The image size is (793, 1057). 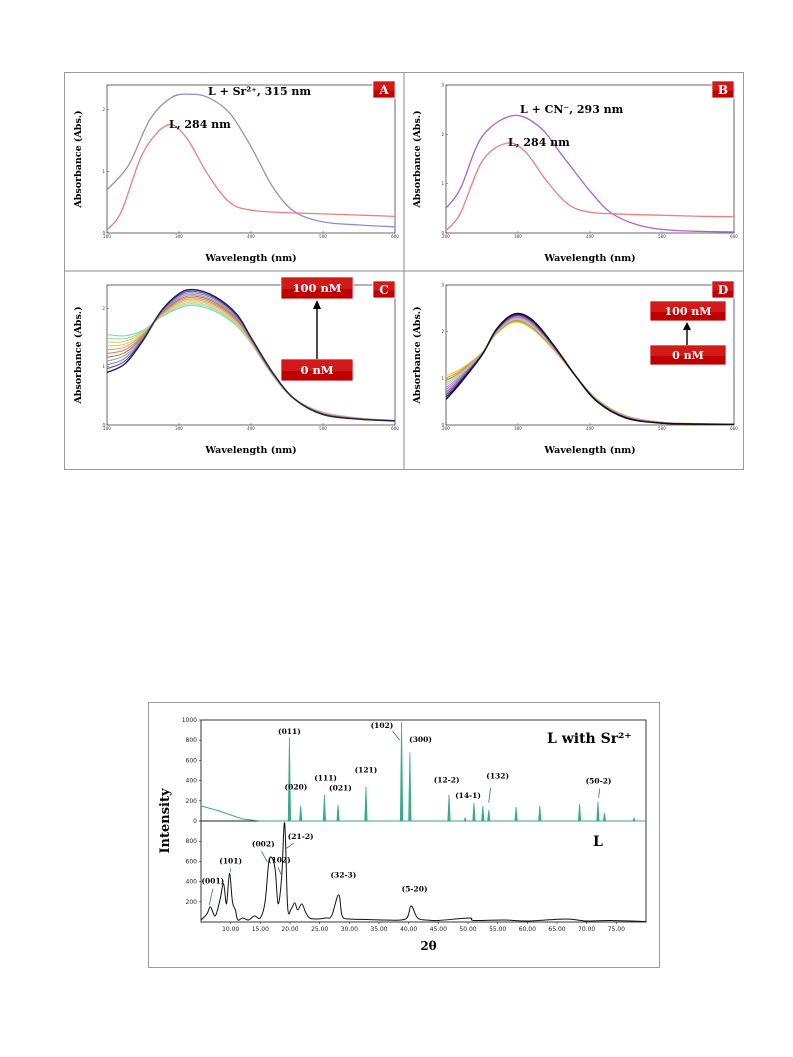 I want to click on x-tick-label: 40.00, so click(x=408, y=929).